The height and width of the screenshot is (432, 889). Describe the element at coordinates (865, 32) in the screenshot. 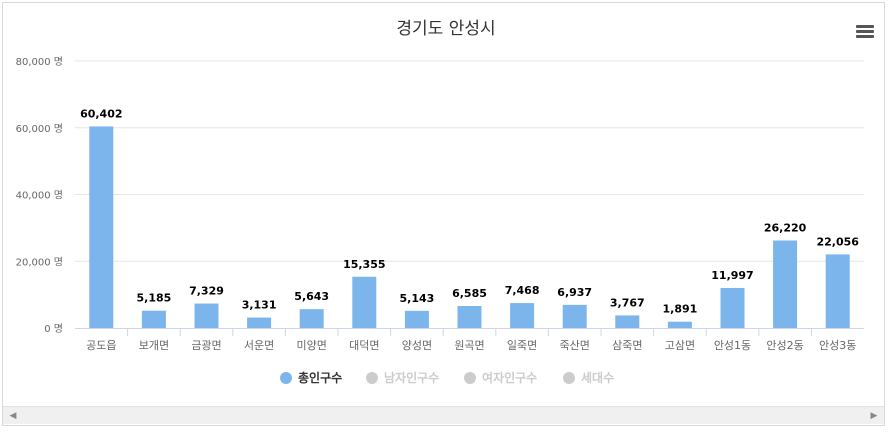

I see `hamburger-menu-icon` at that location.